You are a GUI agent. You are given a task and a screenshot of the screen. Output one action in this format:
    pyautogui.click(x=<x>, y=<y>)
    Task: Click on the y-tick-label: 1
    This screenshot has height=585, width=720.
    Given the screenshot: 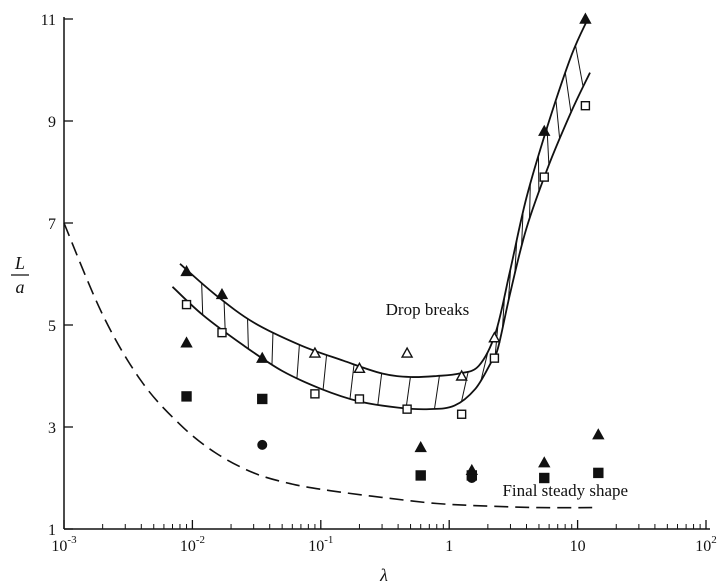 What is the action you would take?
    pyautogui.click(x=52, y=530)
    